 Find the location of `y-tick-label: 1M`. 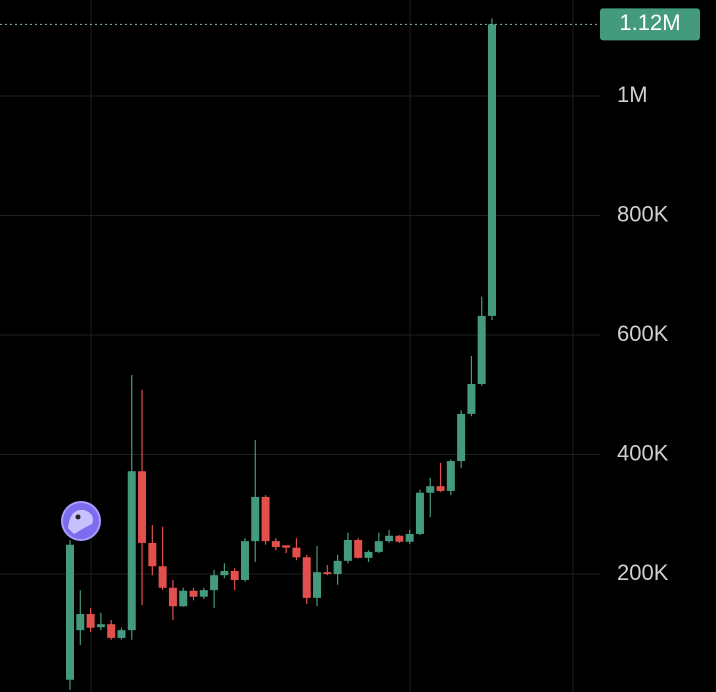

y-tick-label: 1M is located at coordinates (632, 94).